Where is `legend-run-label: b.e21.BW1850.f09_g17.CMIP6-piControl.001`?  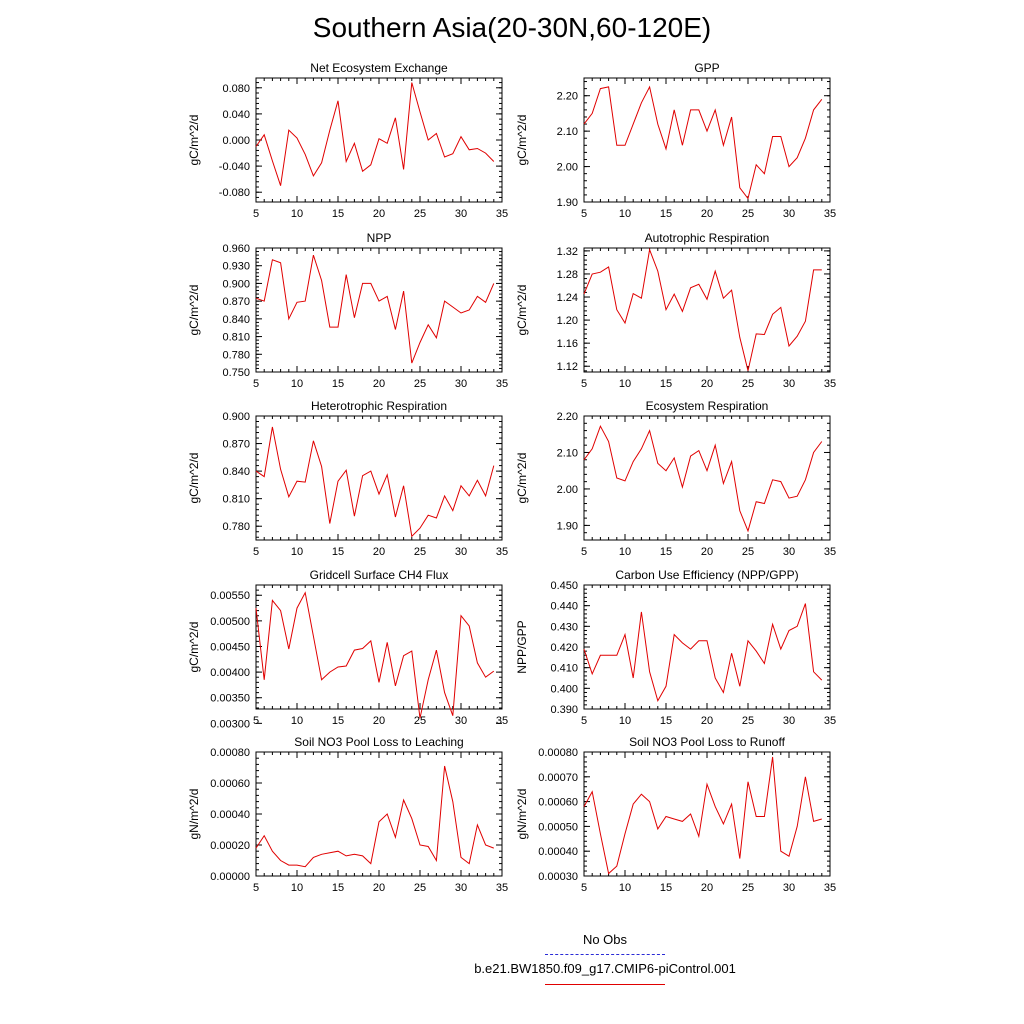
legend-run-label: b.e21.BW1850.f09_g17.CMIP6-piControl.001 is located at coordinates (605, 968).